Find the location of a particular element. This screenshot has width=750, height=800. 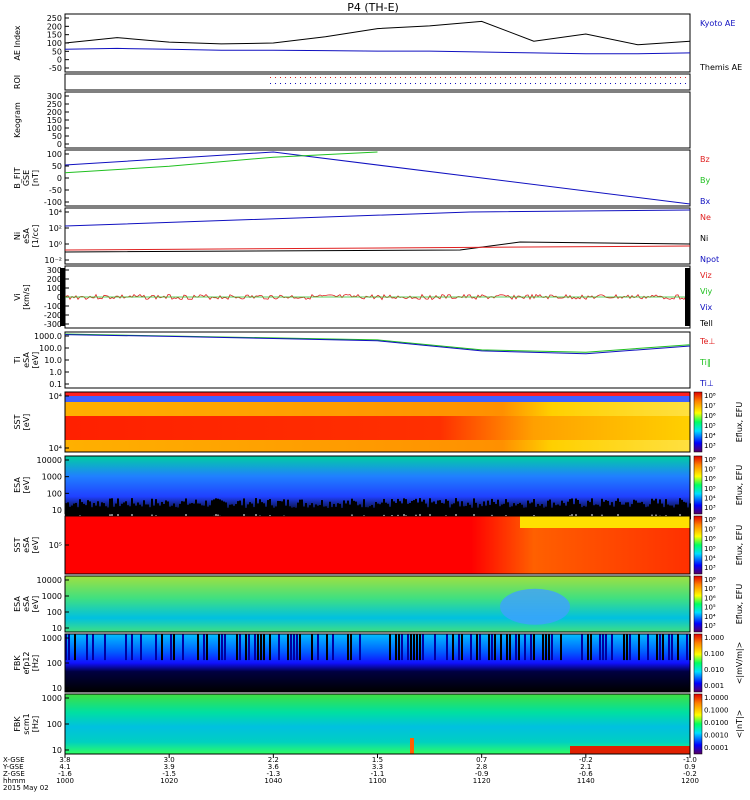

y-axis-label: AE Index is located at coordinates (17, 42).